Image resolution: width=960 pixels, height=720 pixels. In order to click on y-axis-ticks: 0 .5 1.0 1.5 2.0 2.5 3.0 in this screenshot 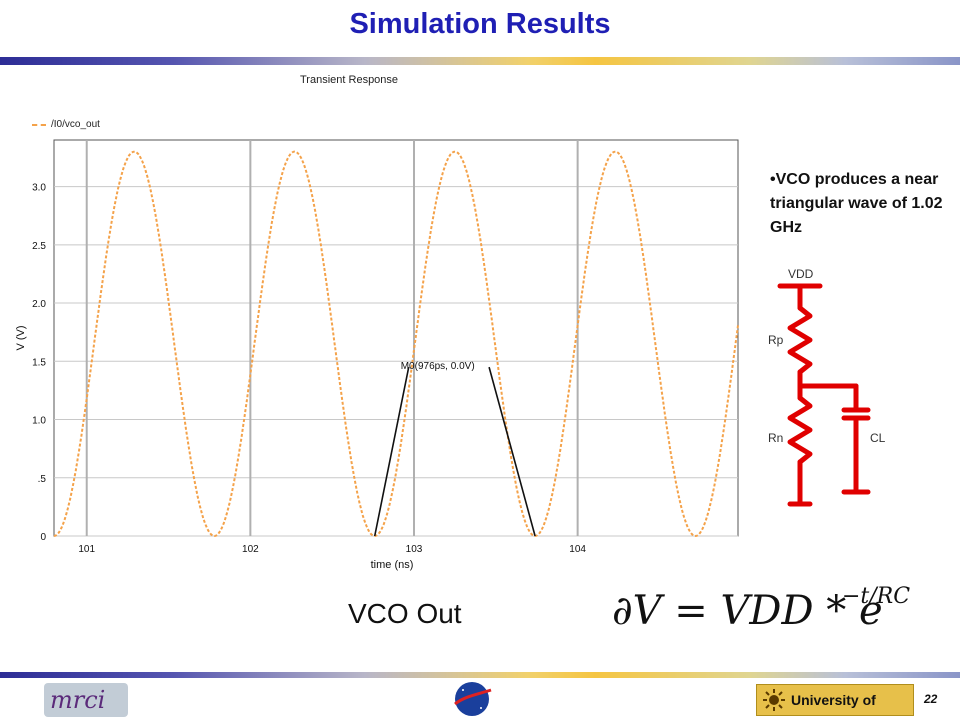, I will do `click(39, 363)`.